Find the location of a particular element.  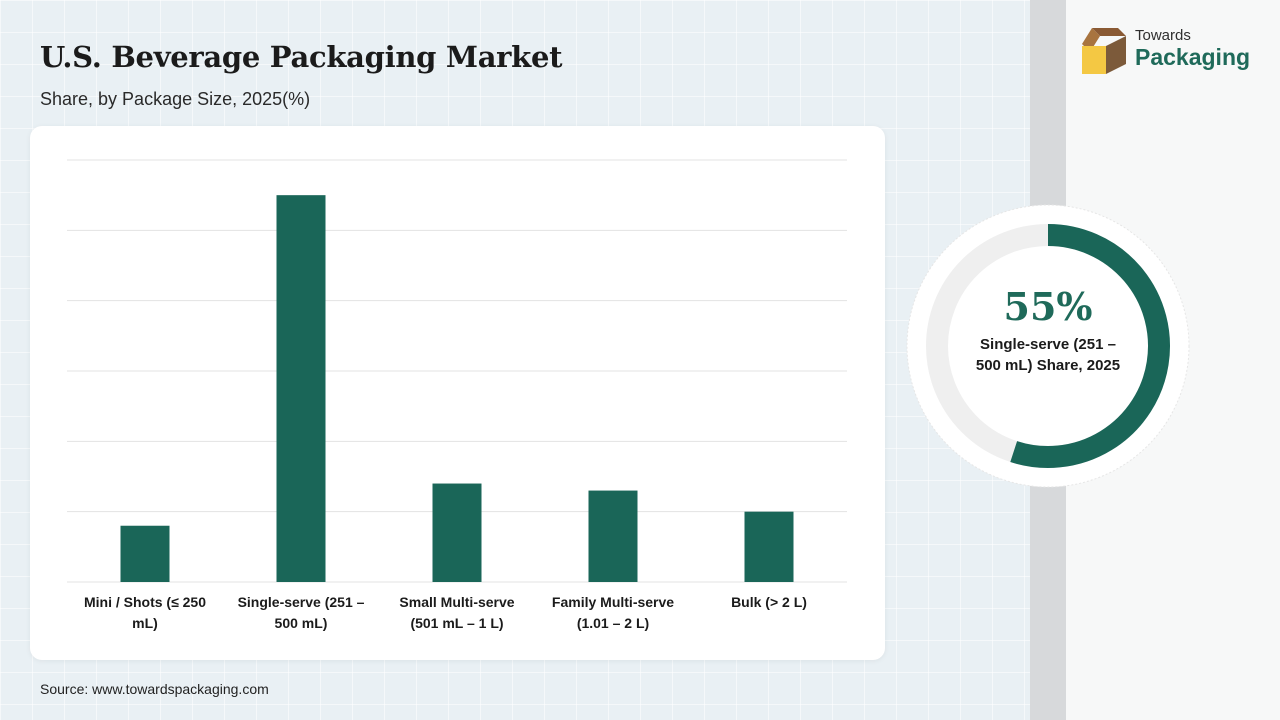

box-icon is located at coordinates (1104, 51).